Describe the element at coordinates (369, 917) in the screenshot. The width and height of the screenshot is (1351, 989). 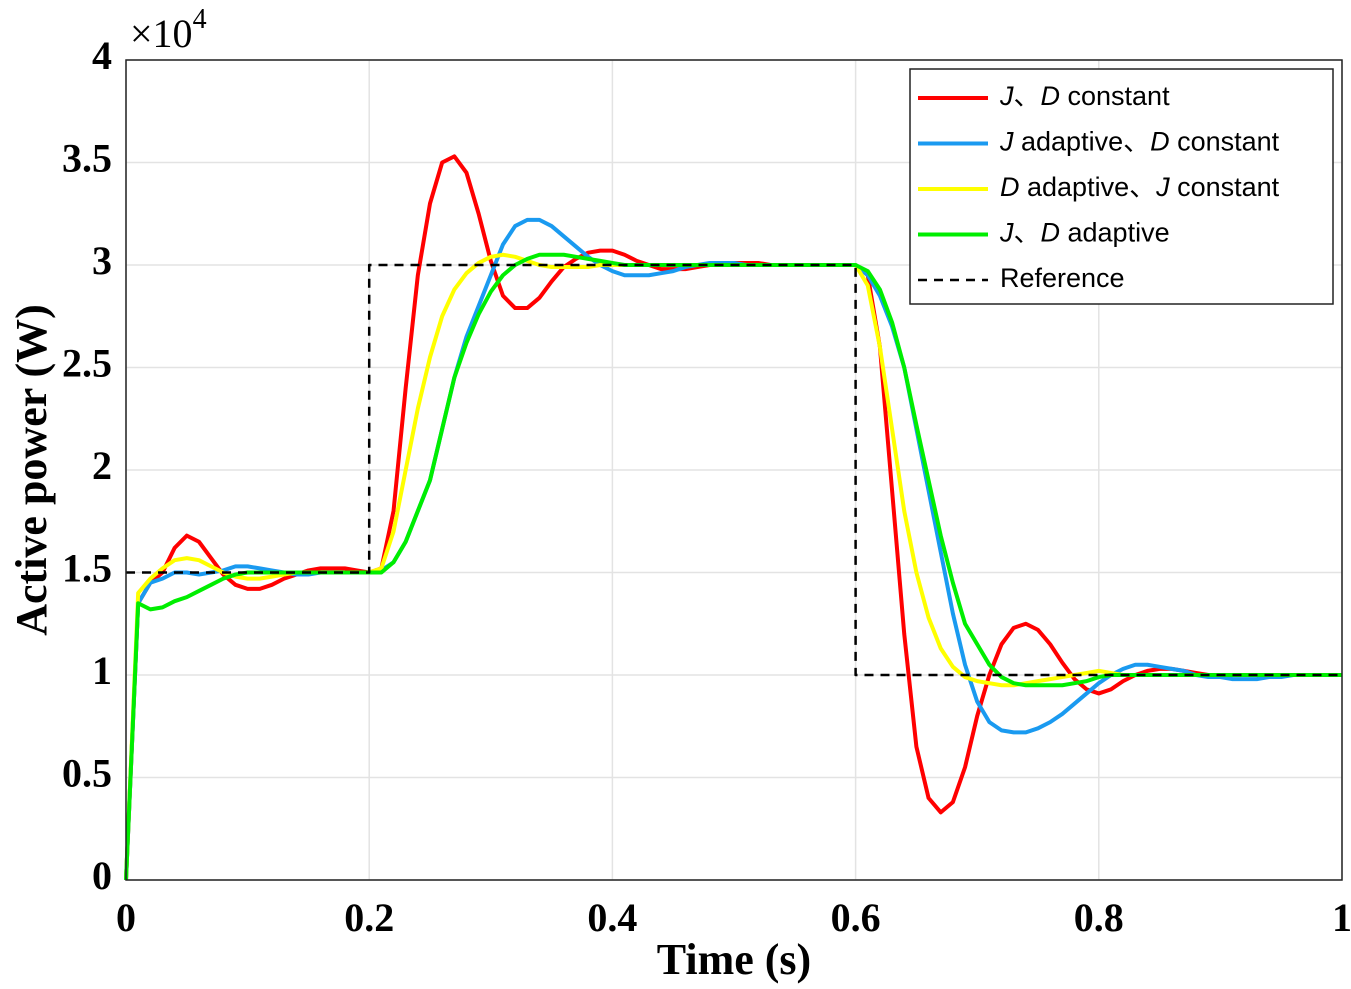
I see `x-tick-label: 0.2` at that location.